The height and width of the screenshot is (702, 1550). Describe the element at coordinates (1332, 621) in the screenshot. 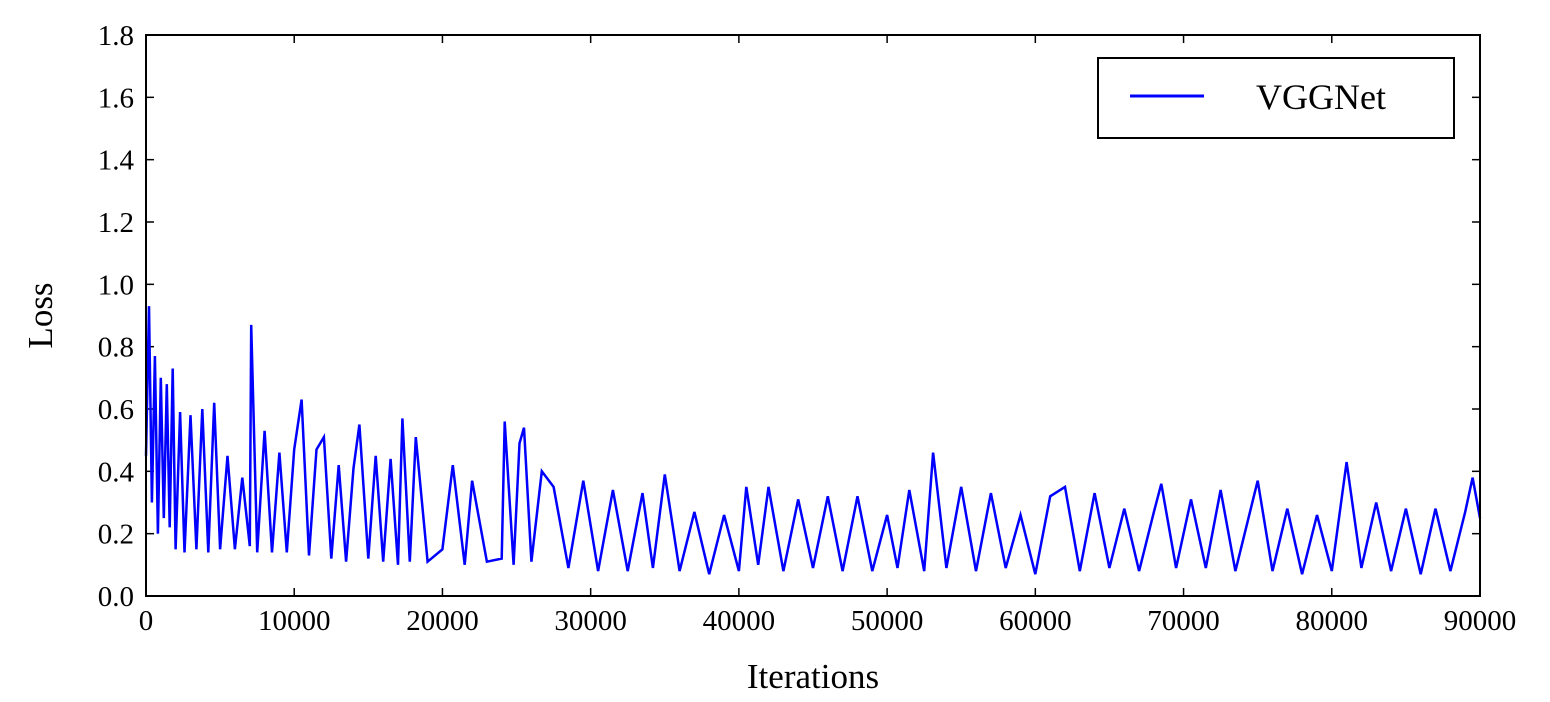

I see `x-tick-label: 80000` at that location.